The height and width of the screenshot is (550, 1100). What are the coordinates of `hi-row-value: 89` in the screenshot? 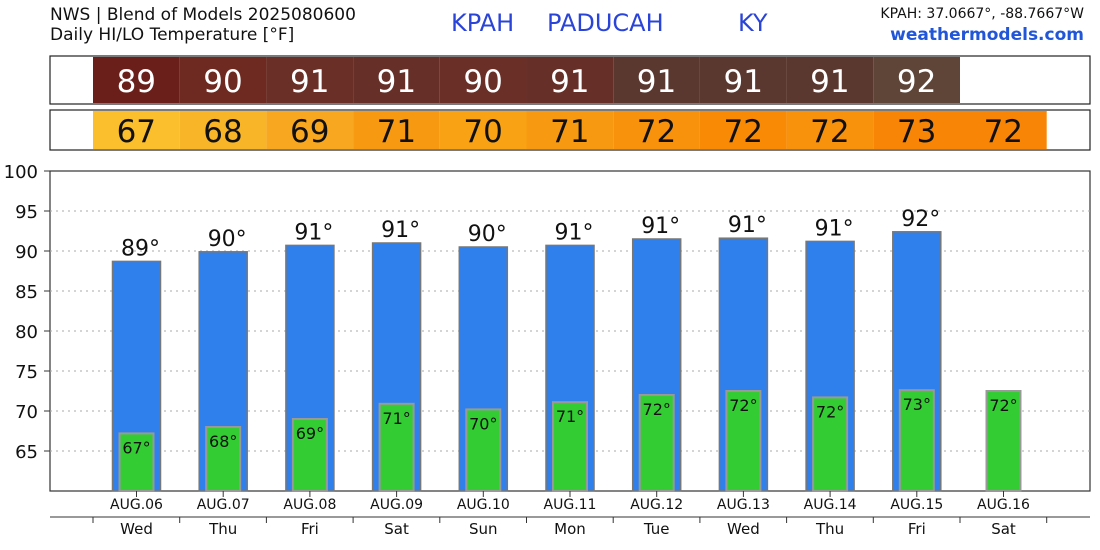 It's located at (136, 82).